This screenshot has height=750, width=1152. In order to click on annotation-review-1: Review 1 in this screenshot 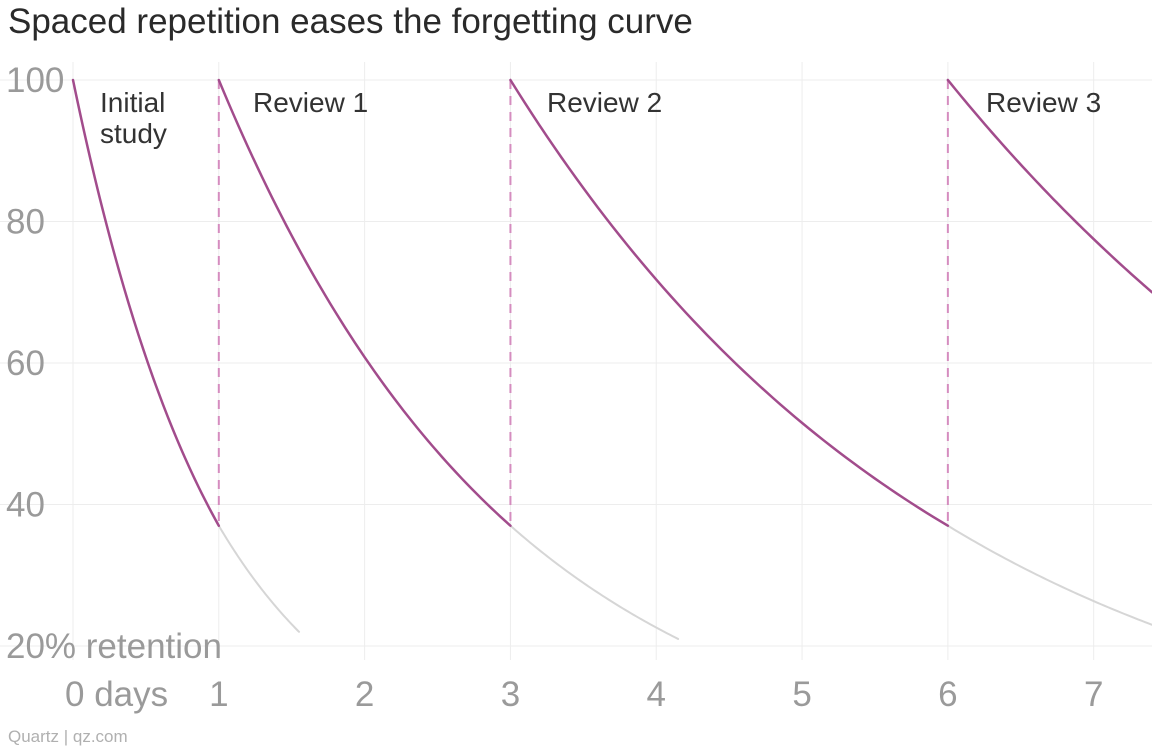, I will do `click(310, 102)`.